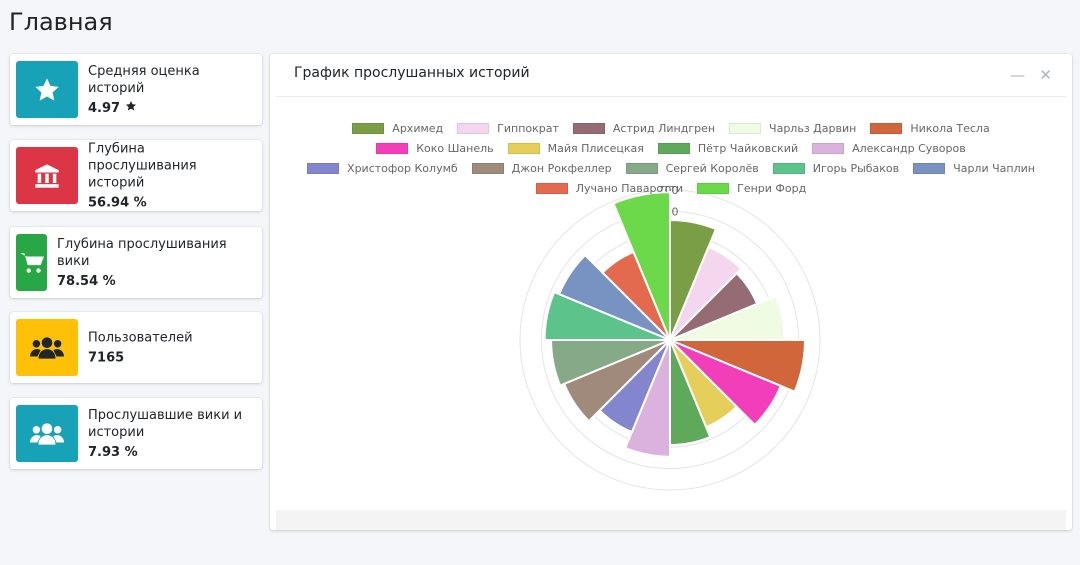 The width and height of the screenshot is (1080, 565). Describe the element at coordinates (402, 168) in the screenshot. I see `legend-label: Христофор Колумб` at that location.